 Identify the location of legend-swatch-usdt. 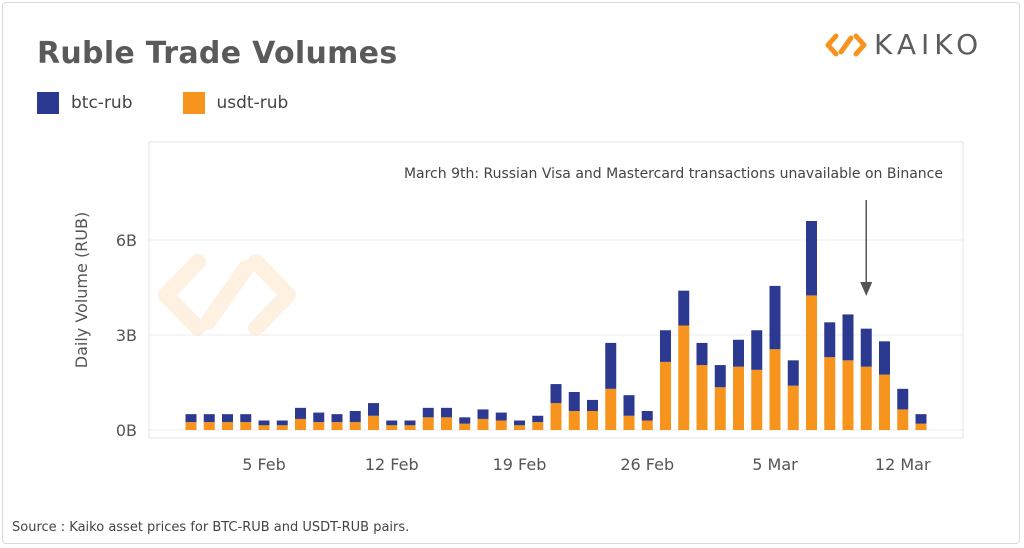
(193, 103).